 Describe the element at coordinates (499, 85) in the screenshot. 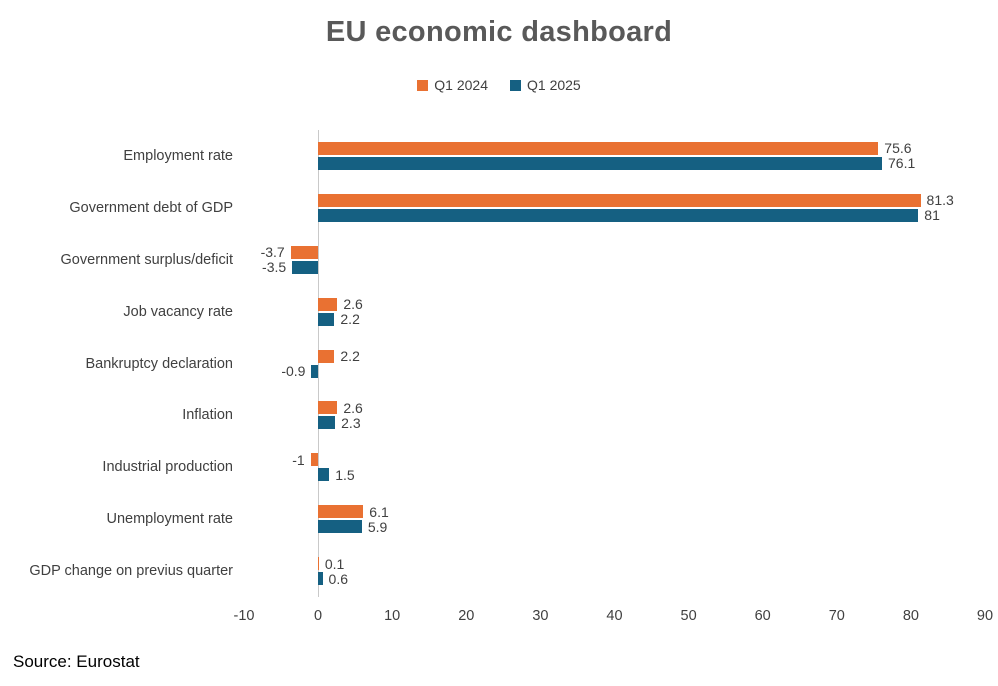

I see `legend: Q1 2024 Q1 2025` at that location.